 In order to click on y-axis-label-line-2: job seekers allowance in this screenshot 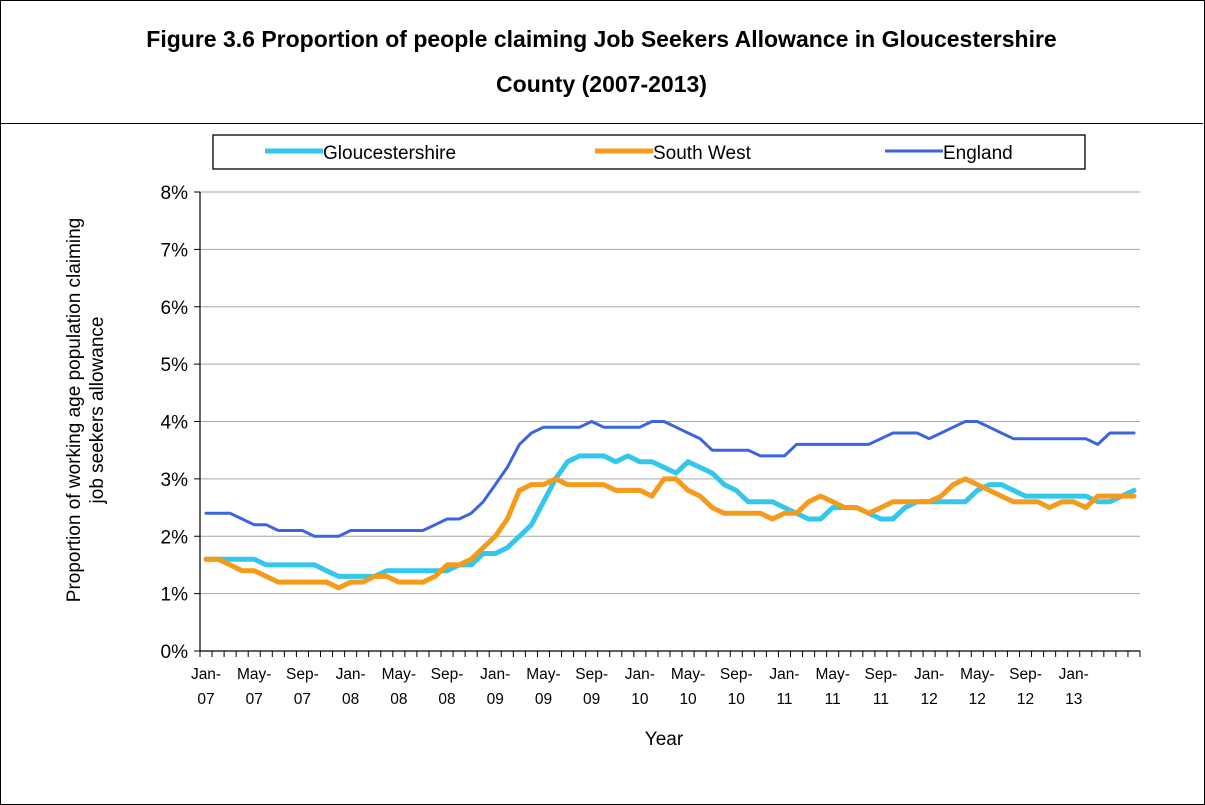, I will do `click(97, 411)`.